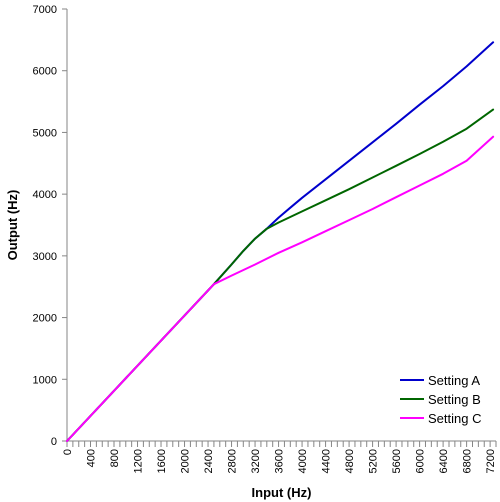 This screenshot has width=500, height=502. Describe the element at coordinates (397, 461) in the screenshot. I see `x-tick-label: 5600` at that location.